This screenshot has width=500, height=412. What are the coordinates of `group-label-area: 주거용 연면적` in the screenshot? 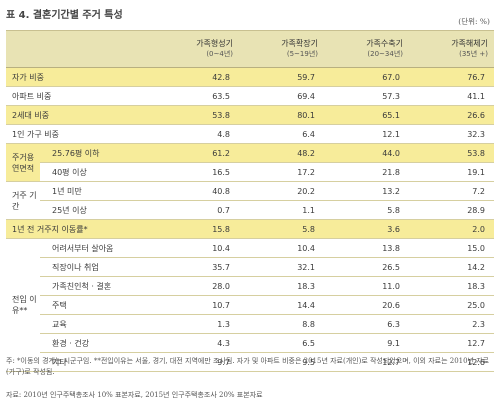 It's located at (23, 162).